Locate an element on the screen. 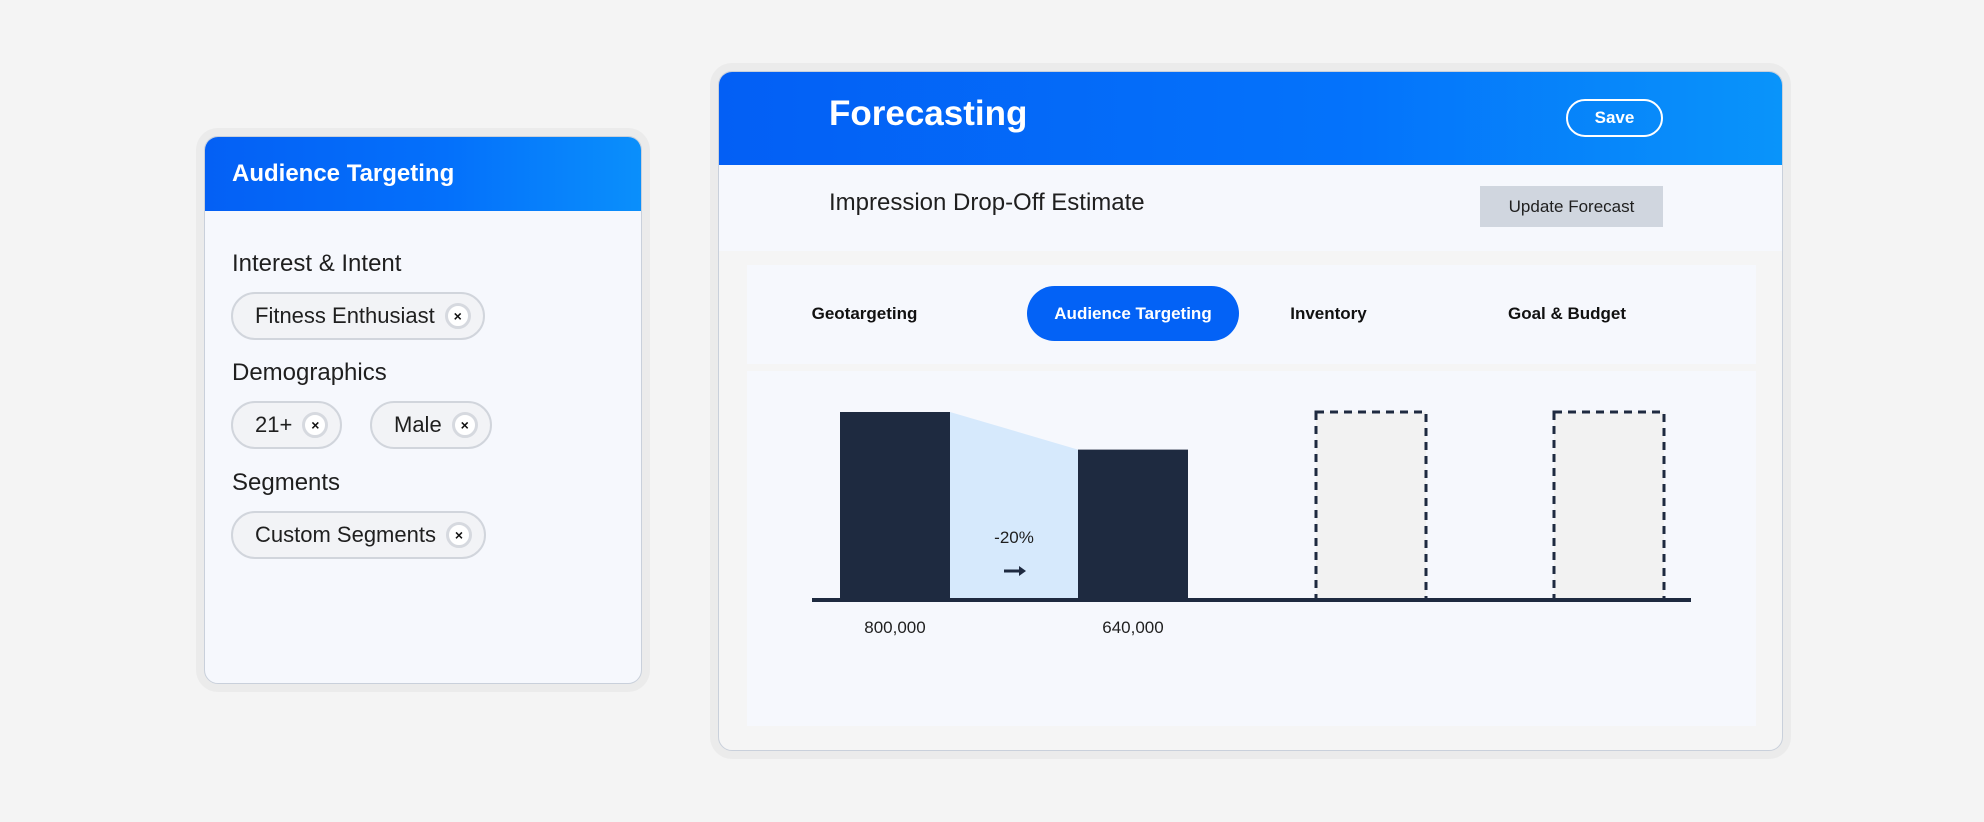  section-label-demographics: Demographics is located at coordinates (309, 372).